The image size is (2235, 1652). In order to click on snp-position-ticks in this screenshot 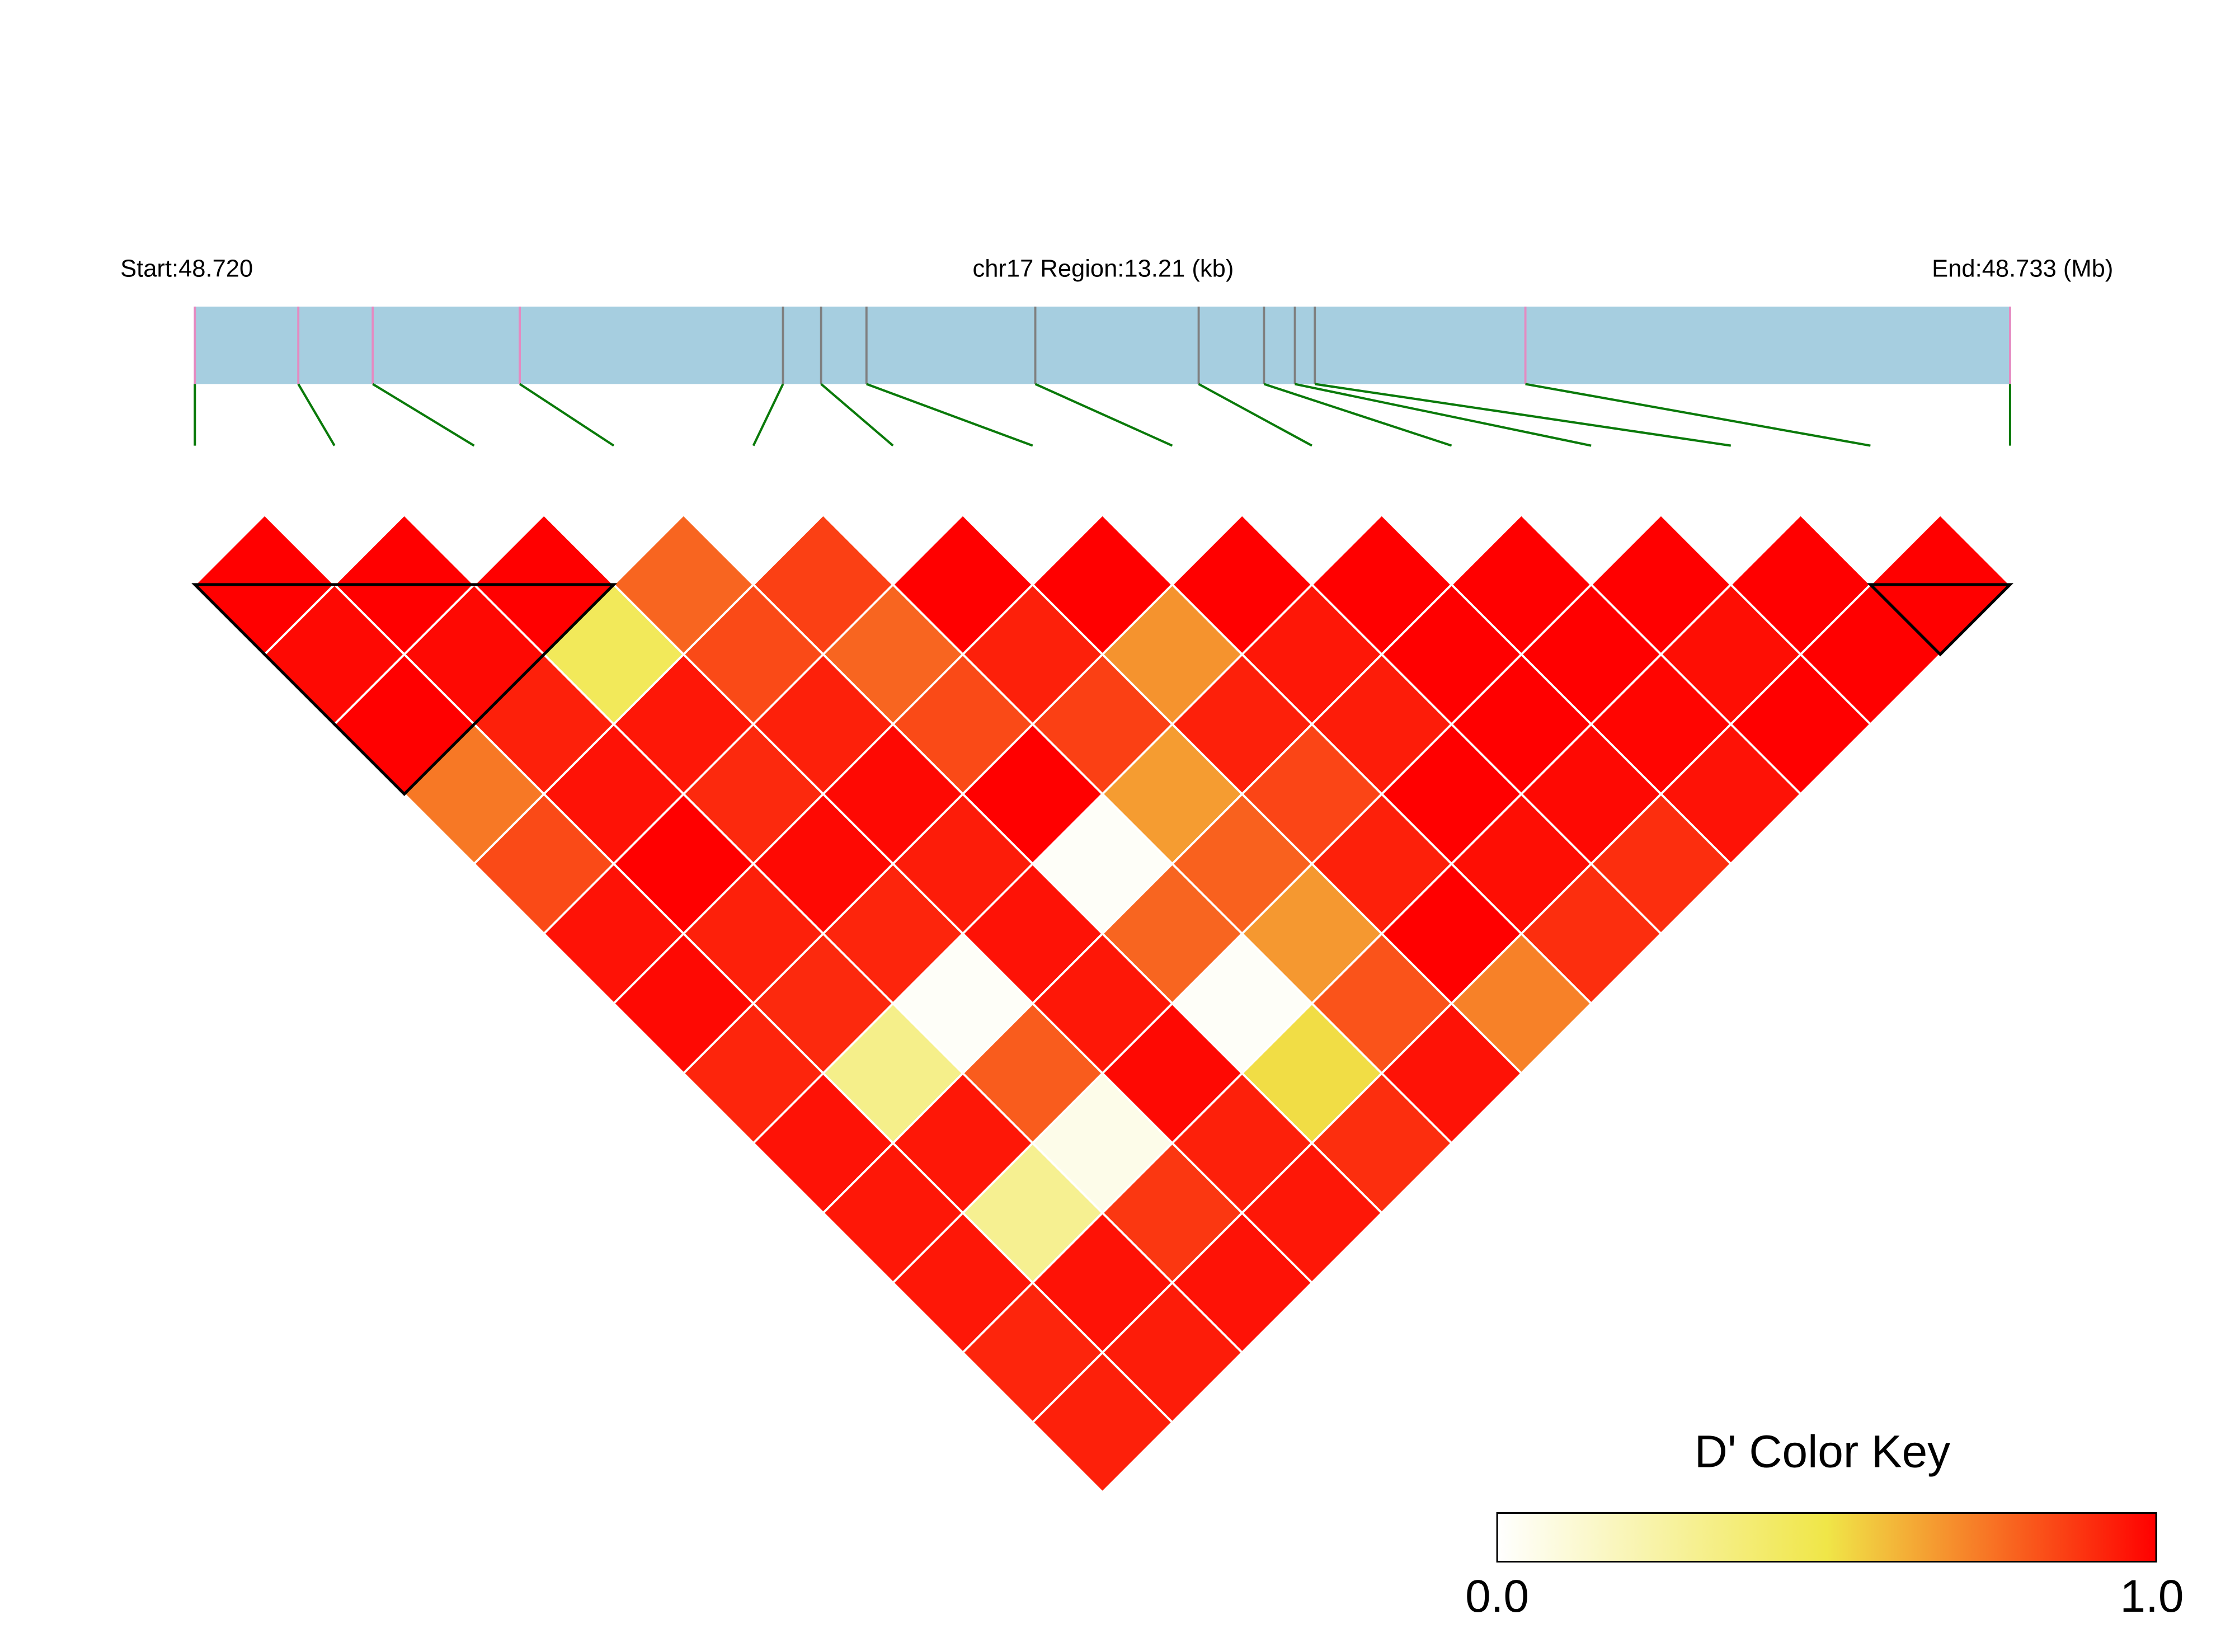, I will do `click(1102, 345)`.